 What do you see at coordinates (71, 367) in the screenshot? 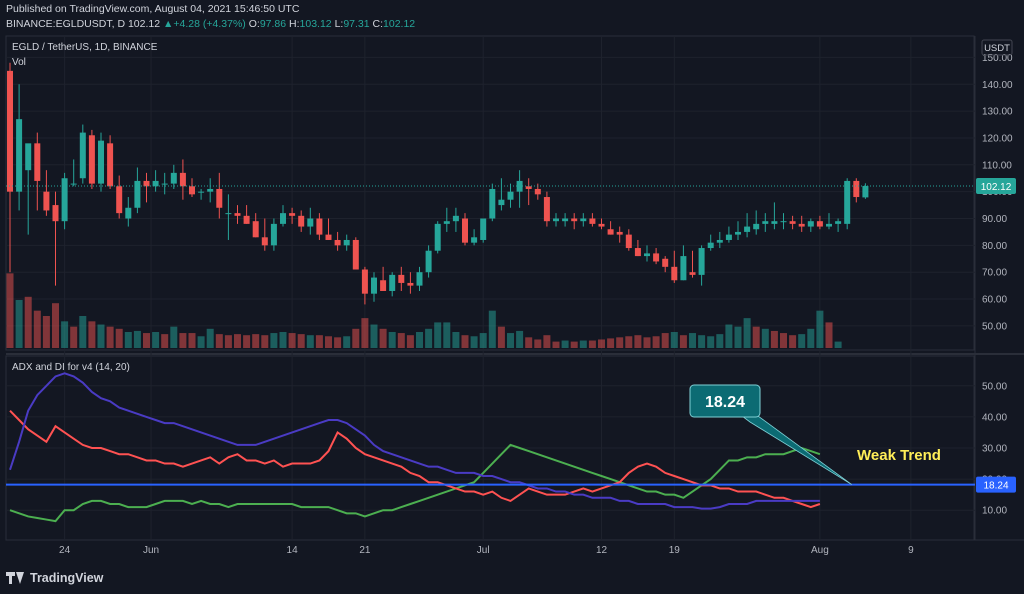
I see `adx-legend: ADX and DI for v4 (14, 20)` at bounding box center [71, 367].